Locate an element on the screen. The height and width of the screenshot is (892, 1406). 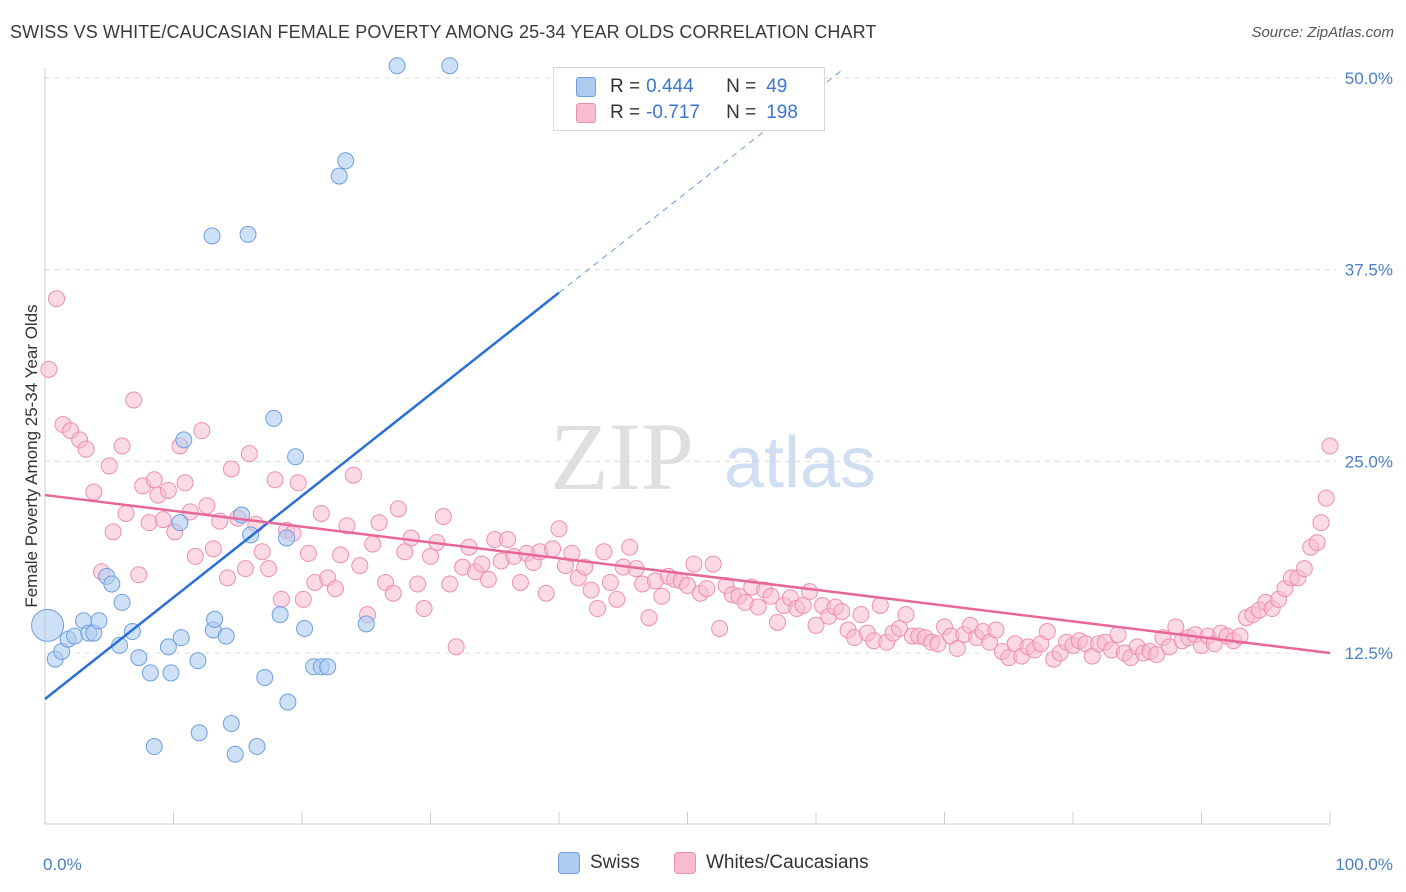
y-tick-label: 12.5% is located at coordinates (1369, 653).